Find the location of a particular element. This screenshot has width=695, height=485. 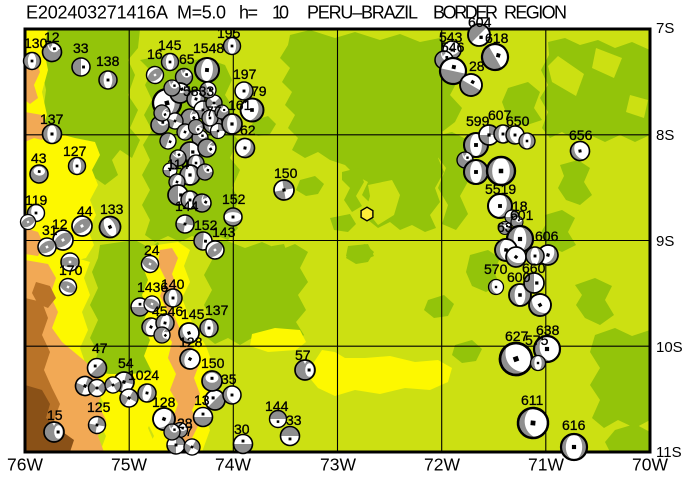

svg-text: 4546 is located at coordinates (167, 311).